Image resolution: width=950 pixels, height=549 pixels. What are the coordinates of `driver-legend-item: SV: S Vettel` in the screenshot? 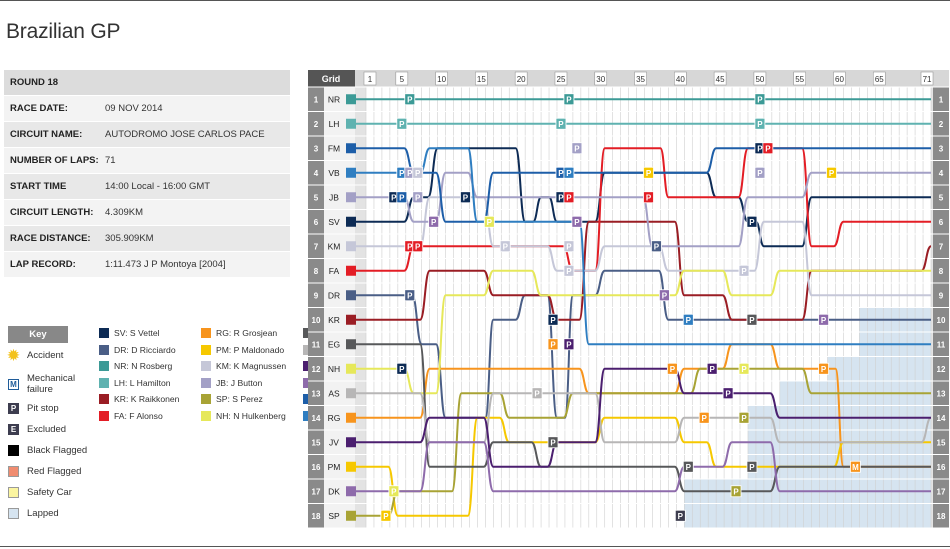 It's located at (129, 333).